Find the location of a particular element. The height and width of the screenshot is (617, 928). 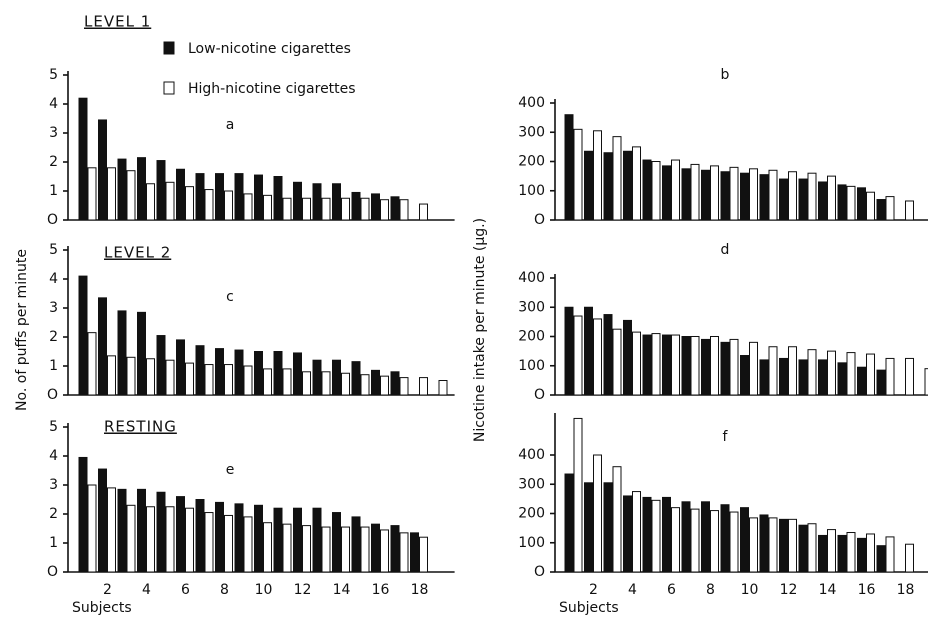

legend-label: Low-nicotine cigarettes is located at coordinates (269, 49).